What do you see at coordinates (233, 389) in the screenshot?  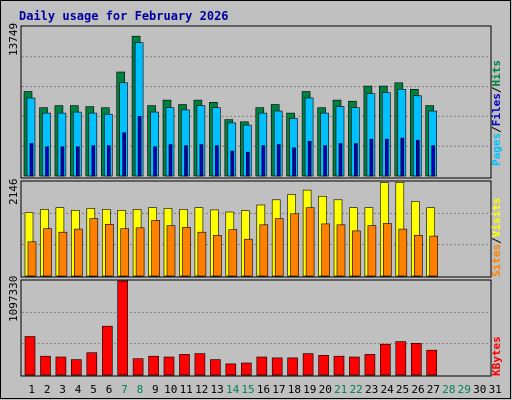 I see `x-tick-label: 14` at bounding box center [233, 389].